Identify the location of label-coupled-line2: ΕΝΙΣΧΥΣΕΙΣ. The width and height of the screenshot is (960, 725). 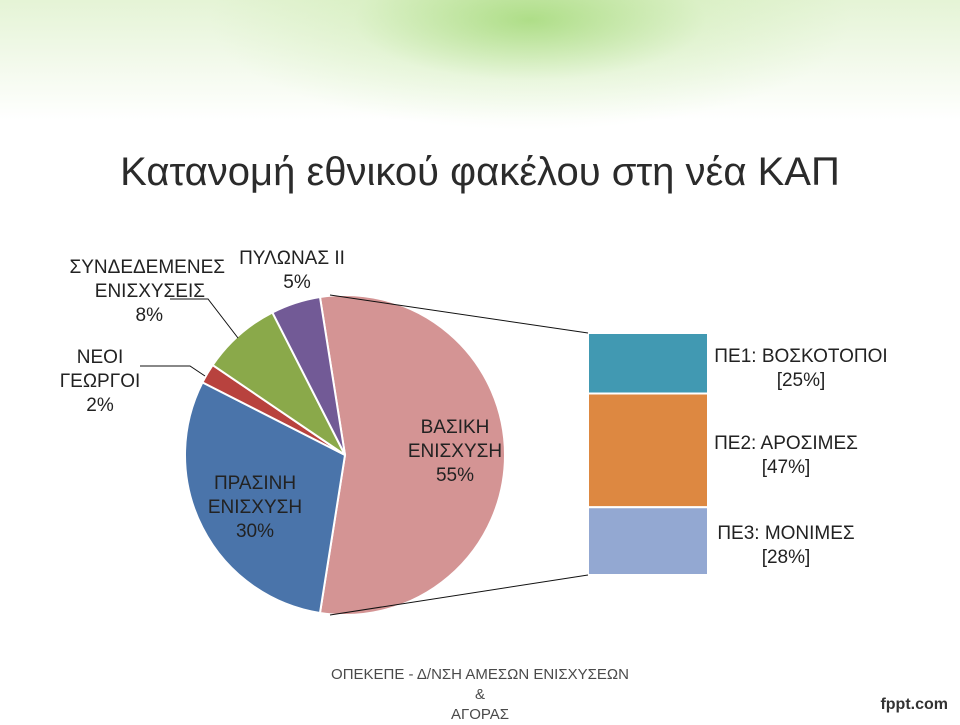
(149, 291).